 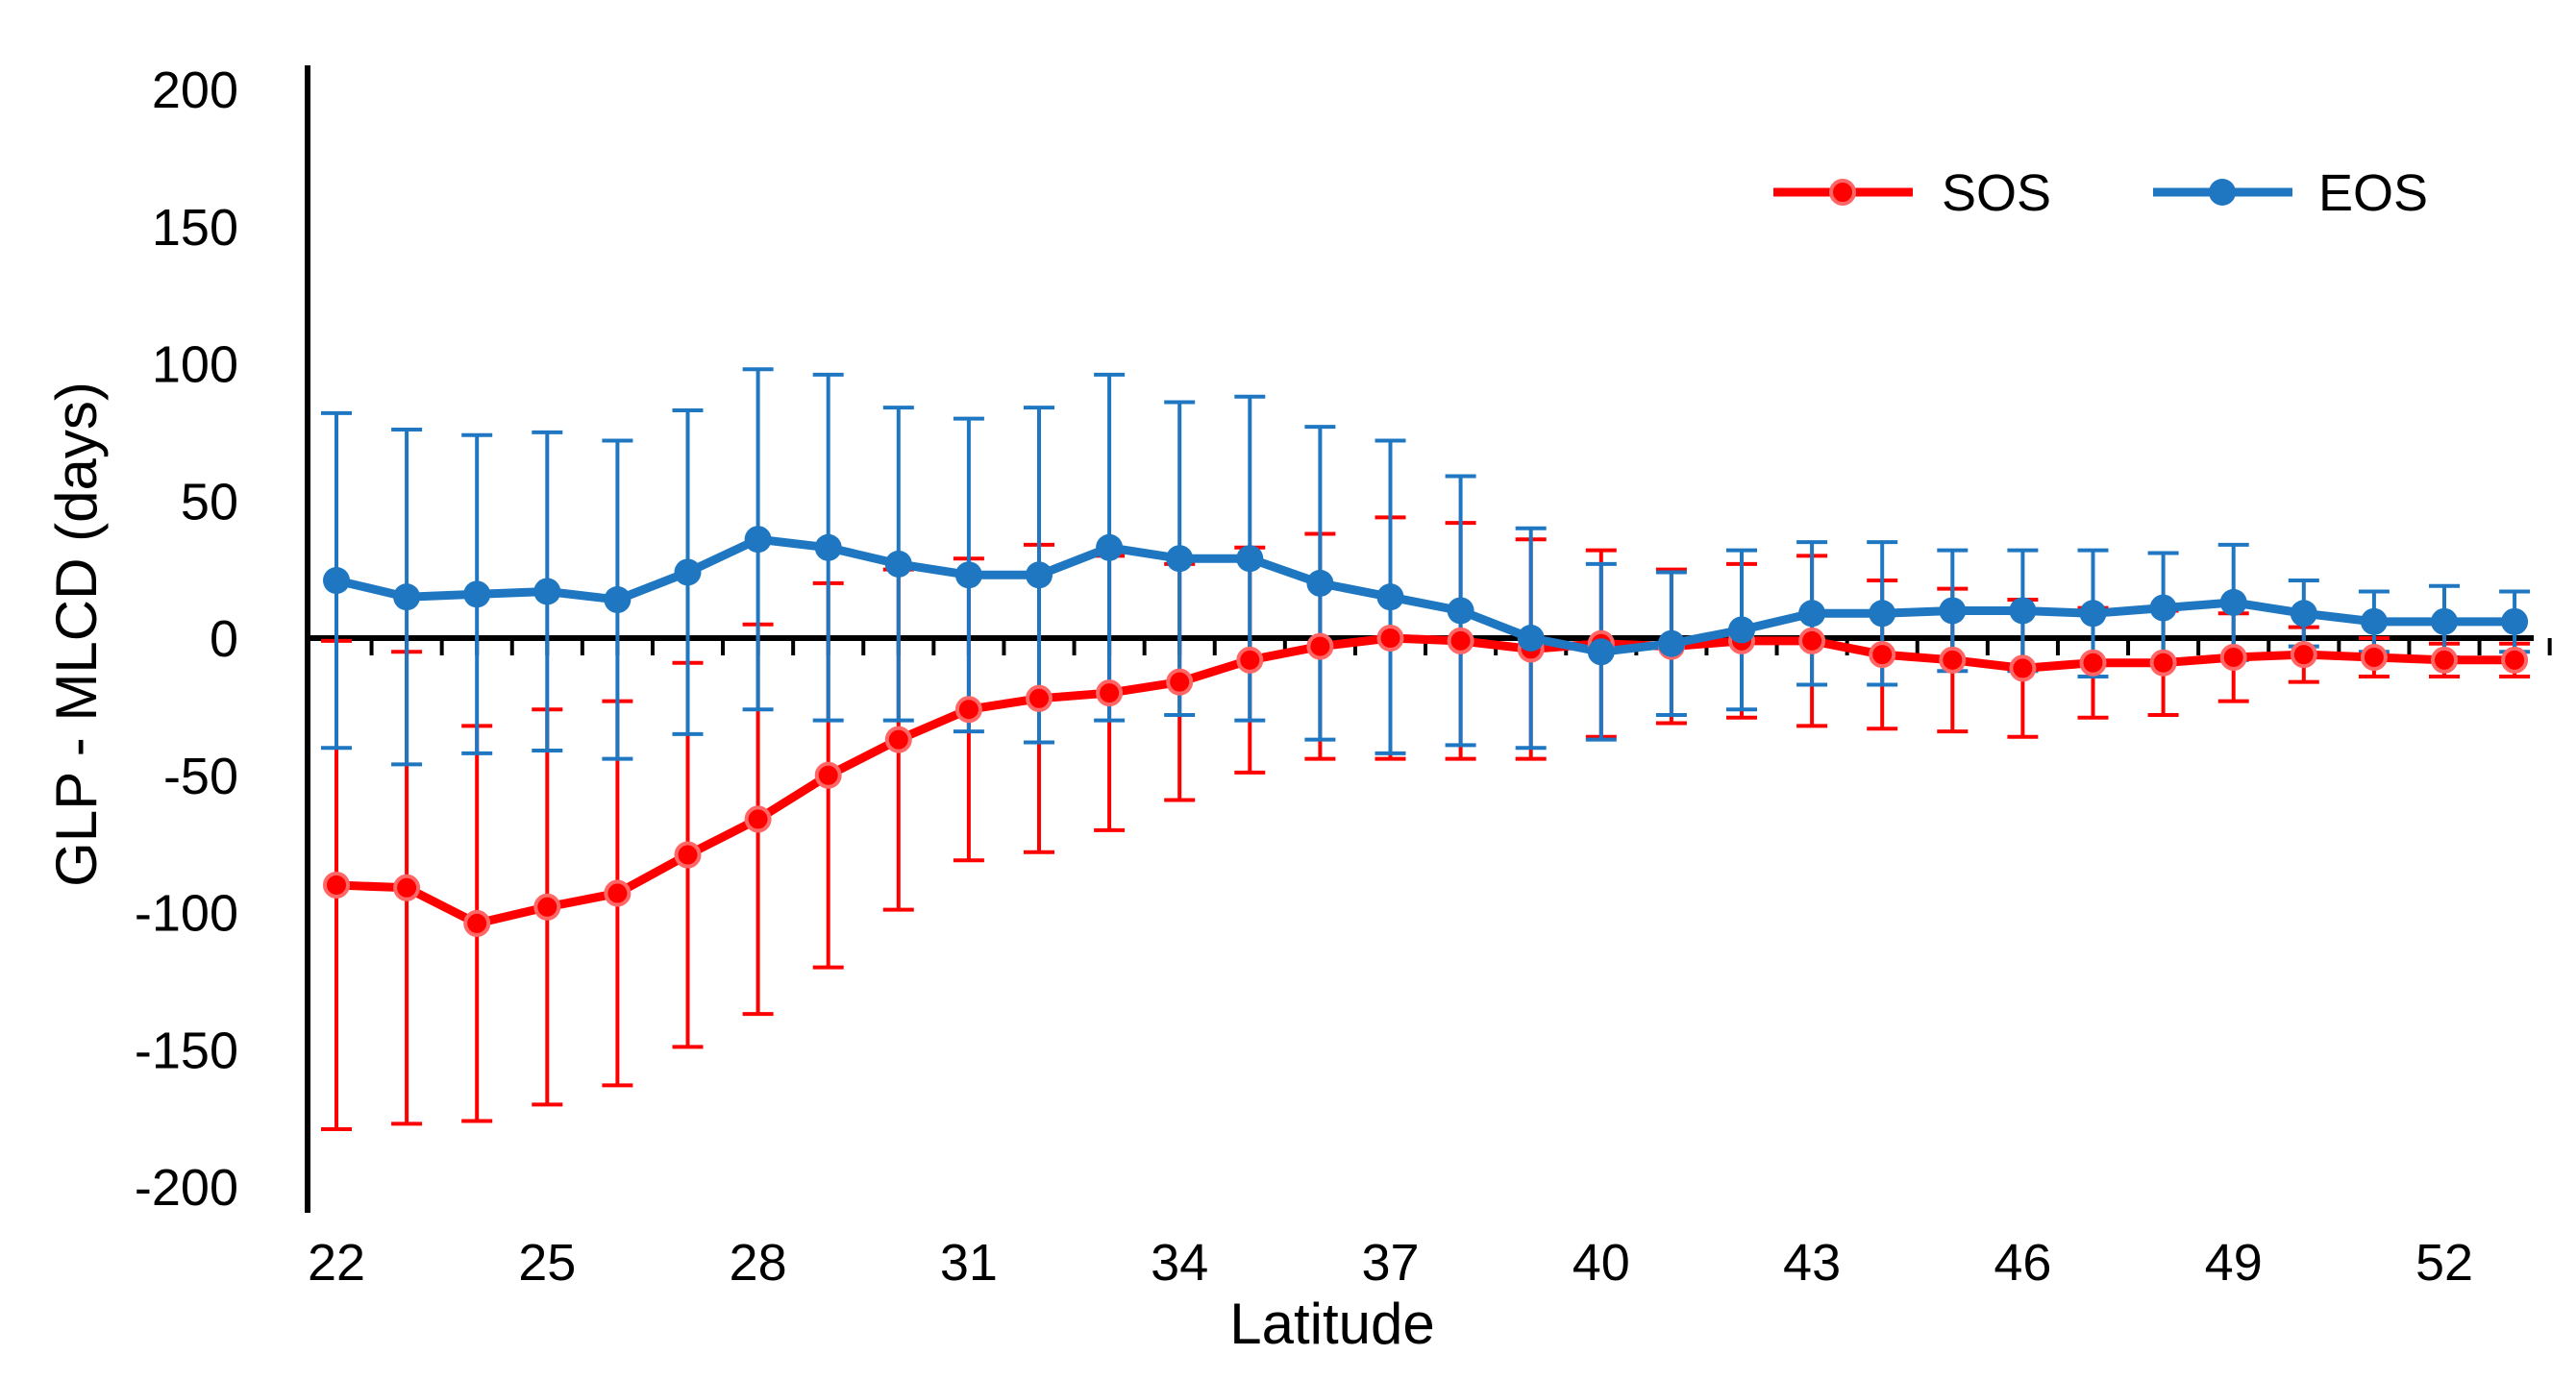 I want to click on x-tick-label: 49, so click(x=2234, y=1263).